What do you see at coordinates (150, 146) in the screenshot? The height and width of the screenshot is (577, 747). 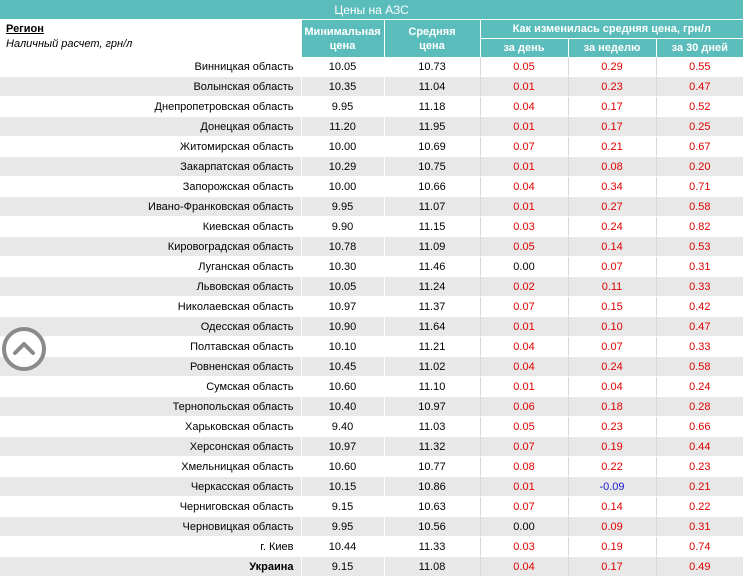 I see `region-name: Житомирская область` at bounding box center [150, 146].